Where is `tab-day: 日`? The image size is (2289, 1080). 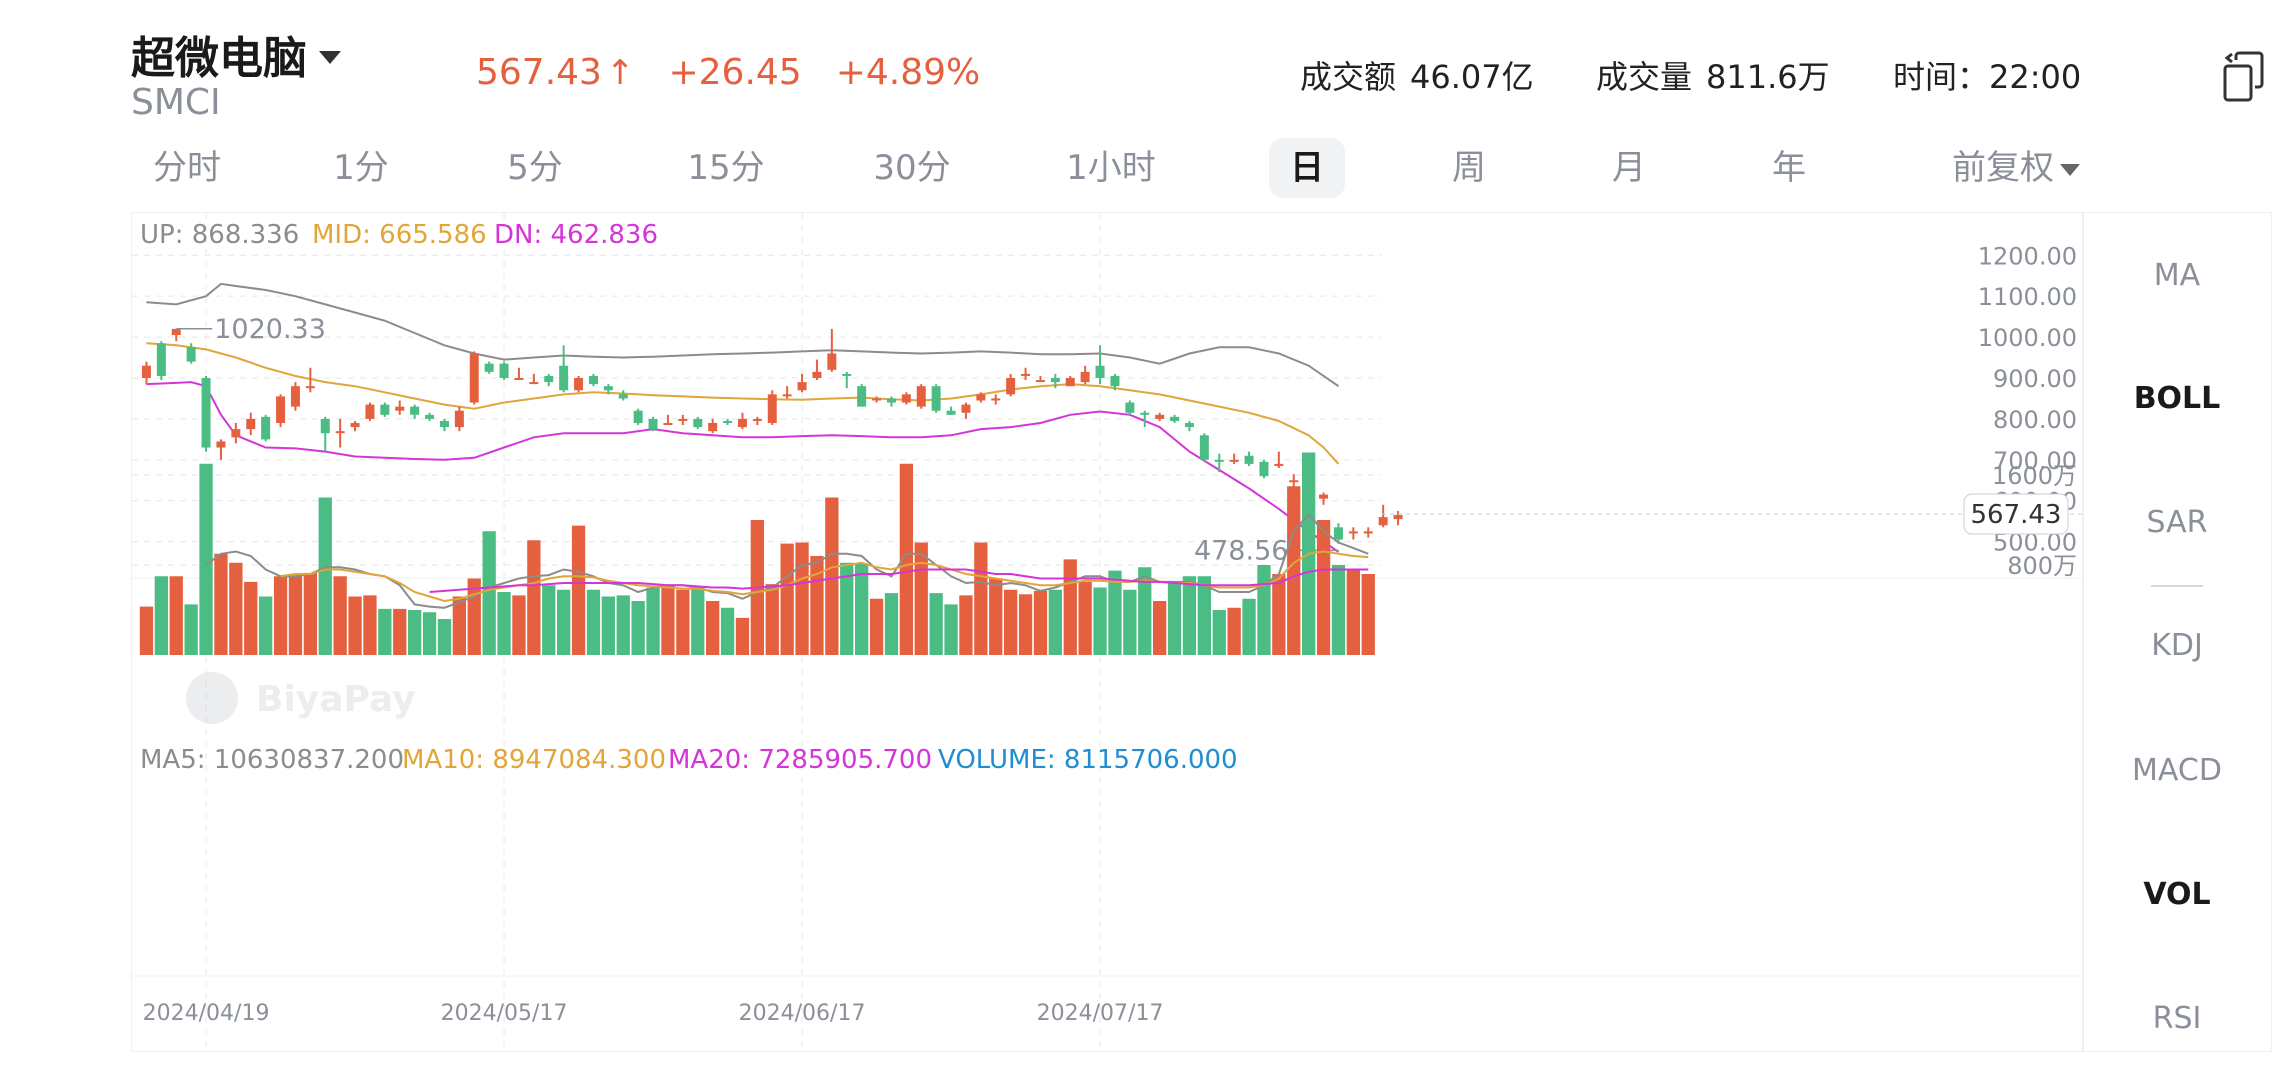
tab-day: 日 is located at coordinates (1307, 168).